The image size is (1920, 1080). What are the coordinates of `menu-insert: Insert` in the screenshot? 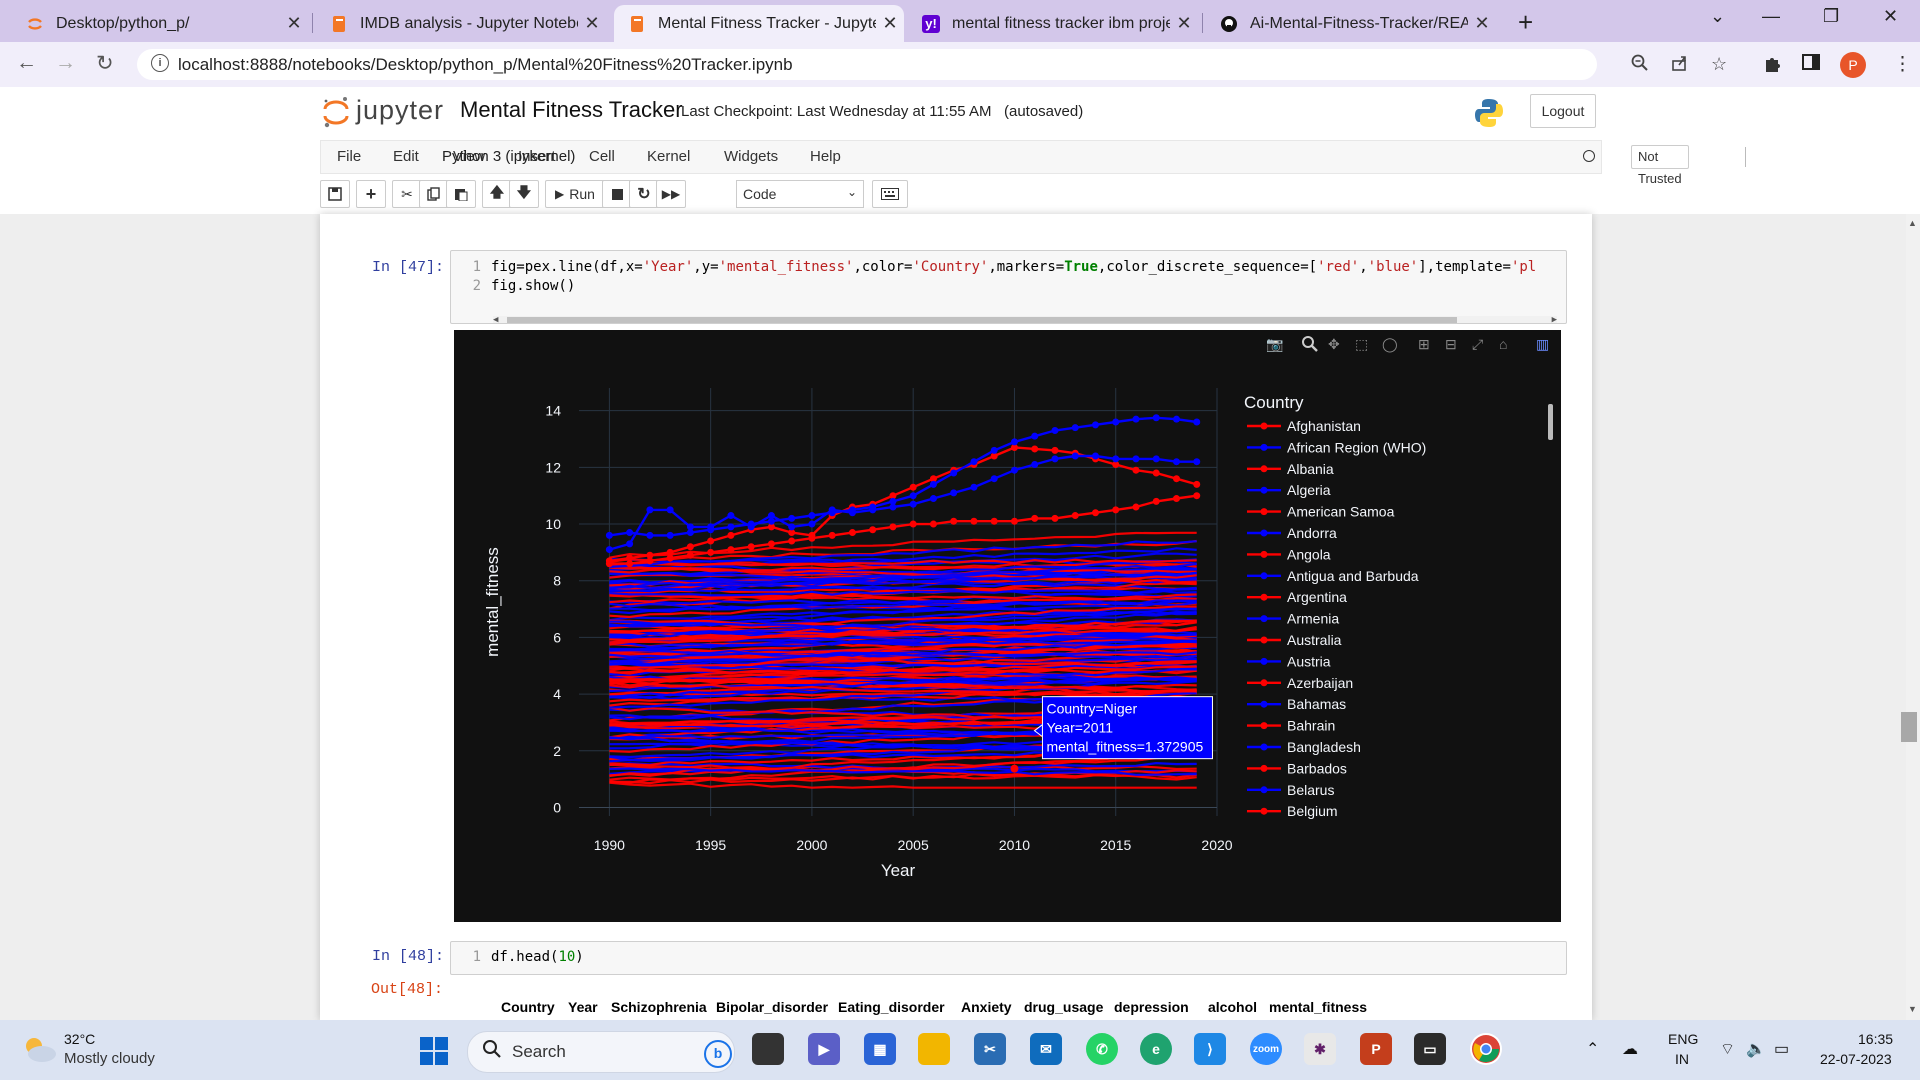 It's located at (537, 156).